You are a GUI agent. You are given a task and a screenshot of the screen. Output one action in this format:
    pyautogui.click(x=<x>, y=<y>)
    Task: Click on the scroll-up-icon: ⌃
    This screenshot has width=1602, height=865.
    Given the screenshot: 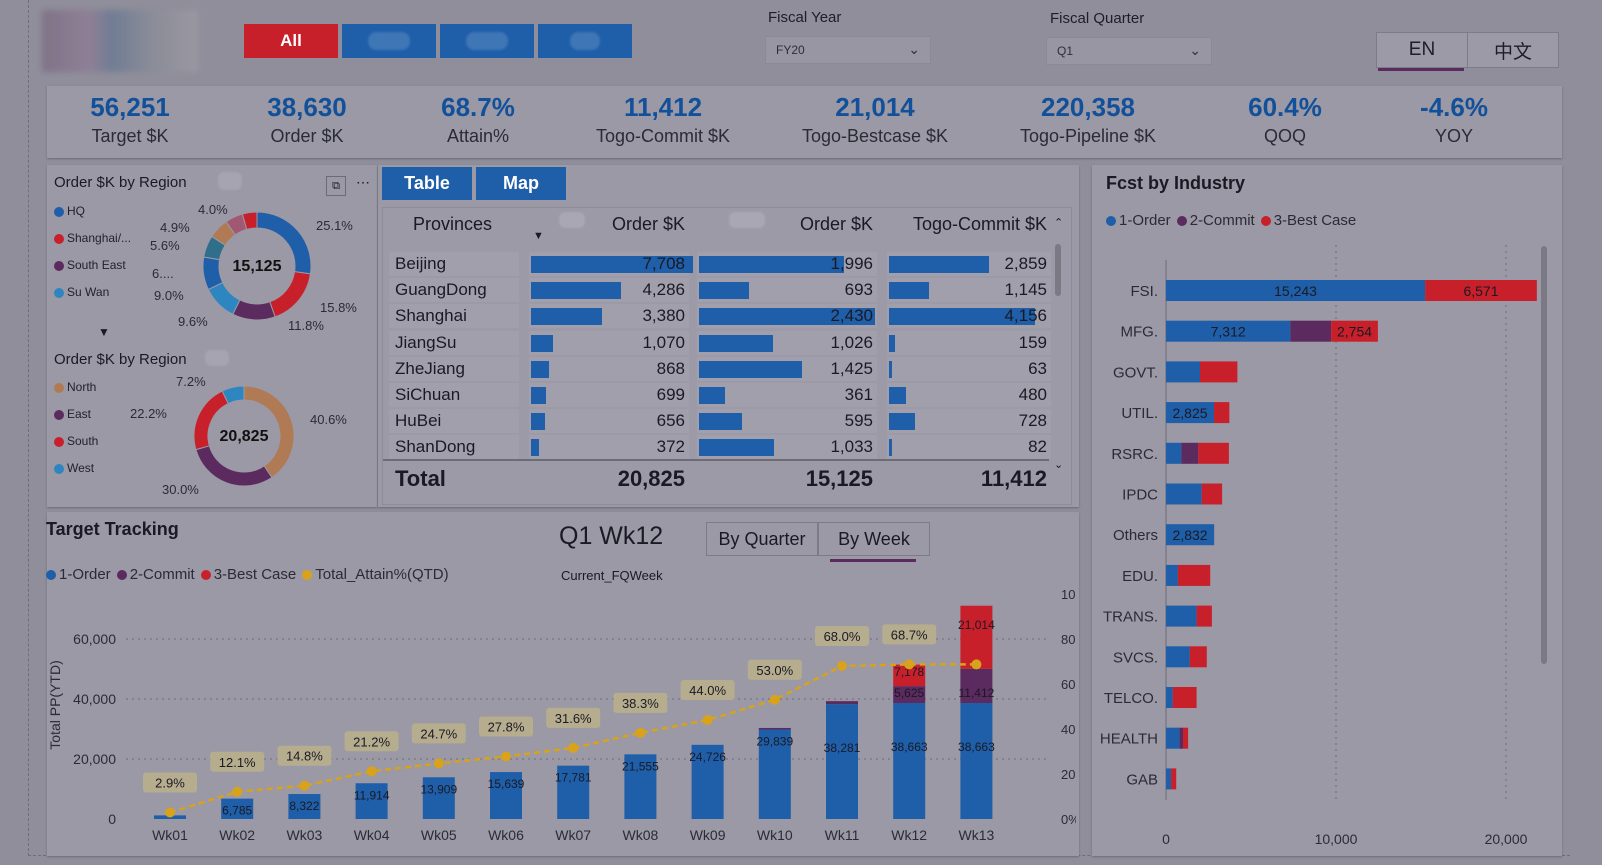 What is the action you would take?
    pyautogui.click(x=1059, y=223)
    